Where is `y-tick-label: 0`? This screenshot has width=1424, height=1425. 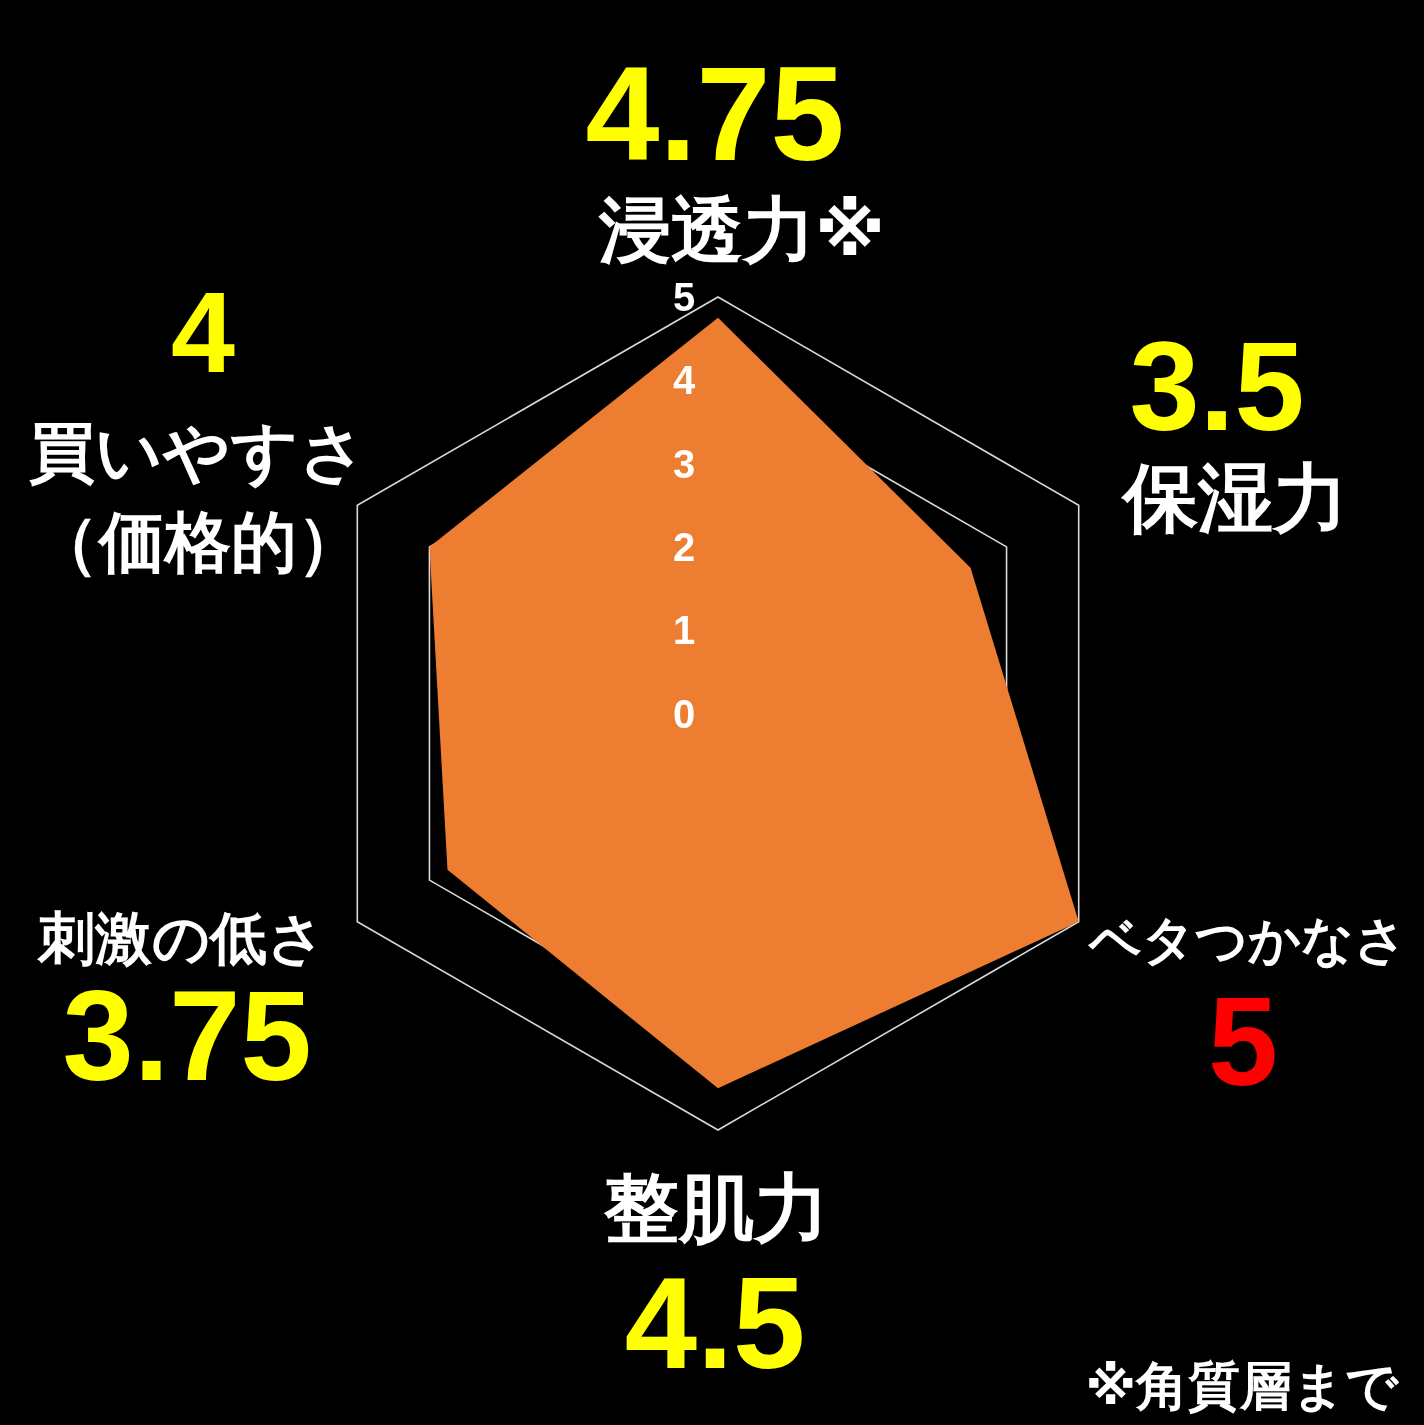
y-tick-label: 0 is located at coordinates (684, 713).